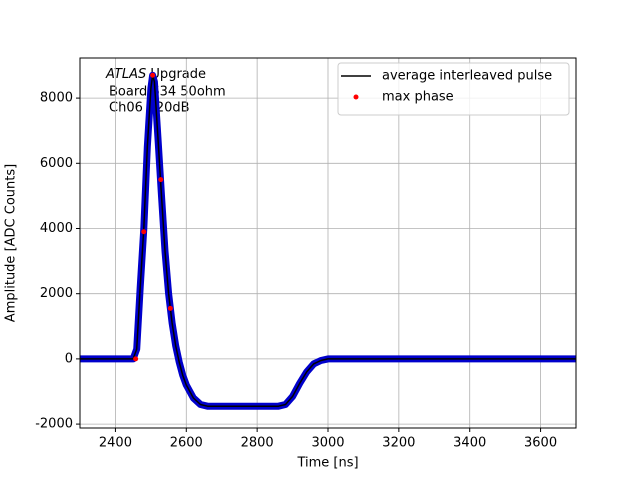 This screenshot has height=480, width=640. I want to click on annotation-line: Board 634 50ohm, so click(167, 92).